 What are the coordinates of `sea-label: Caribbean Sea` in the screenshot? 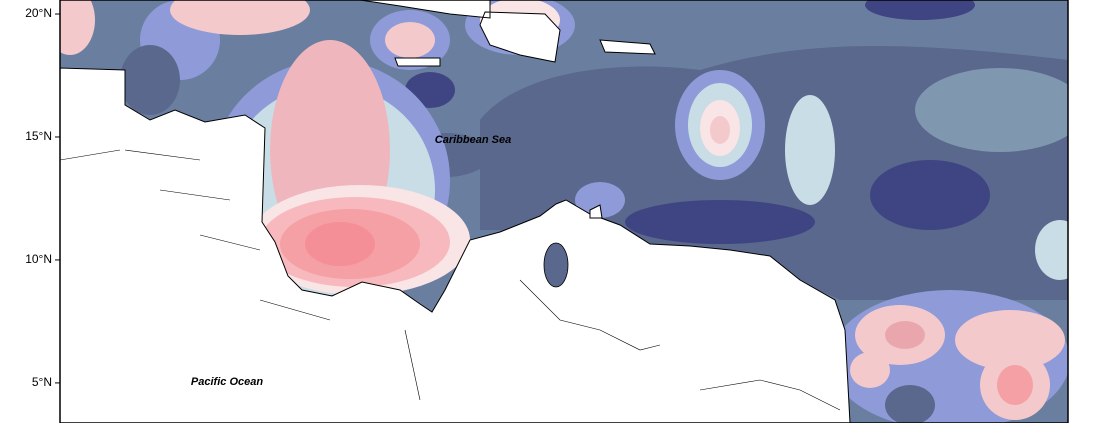 It's located at (473, 140).